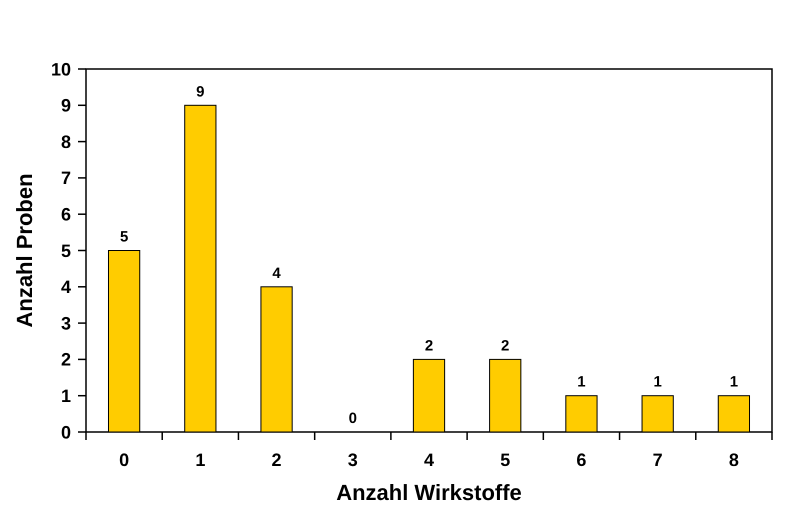  What do you see at coordinates (200, 91) in the screenshot?
I see `data-label: 9` at bounding box center [200, 91].